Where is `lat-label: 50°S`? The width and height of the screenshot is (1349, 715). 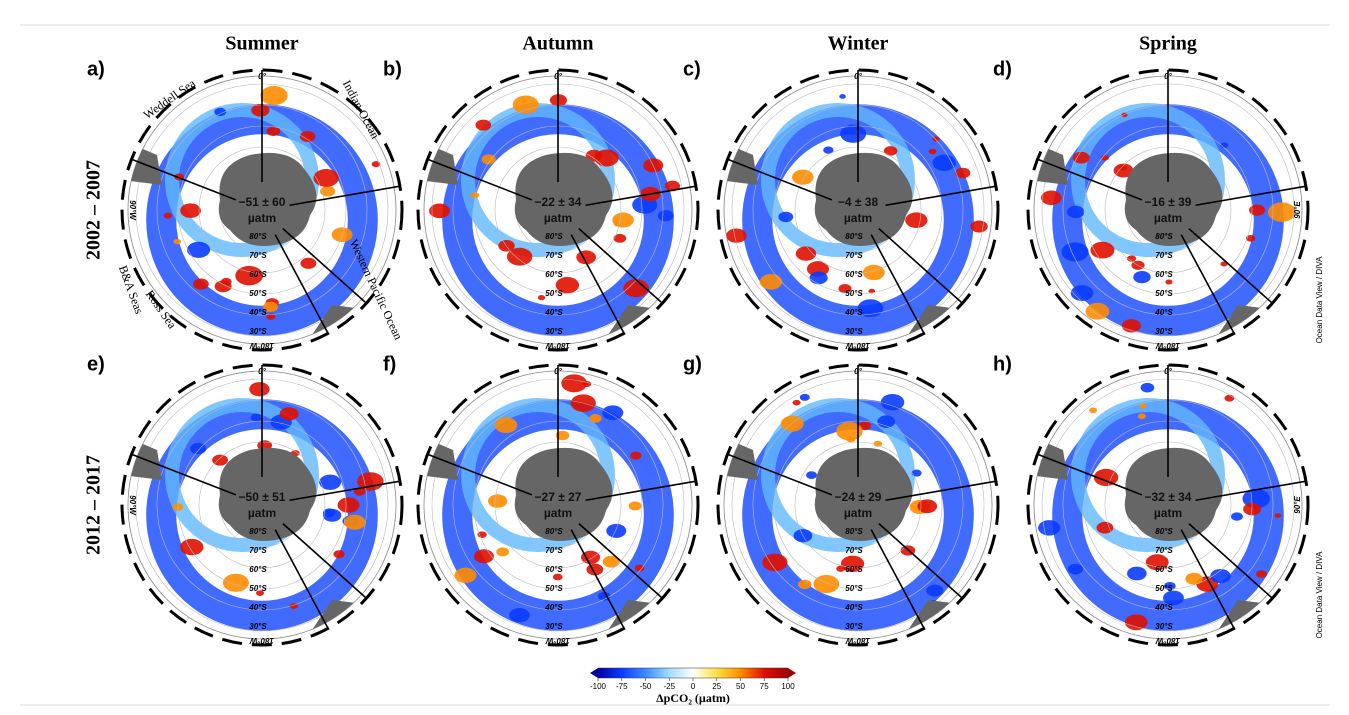 lat-label: 50°S is located at coordinates (854, 588).